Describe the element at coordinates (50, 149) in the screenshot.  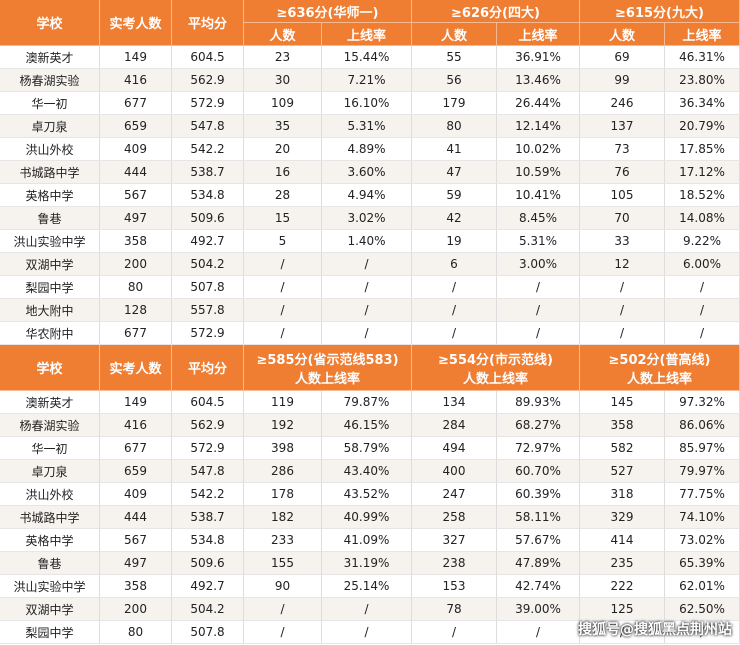
I see `table-cell: 洪山外校` at that location.